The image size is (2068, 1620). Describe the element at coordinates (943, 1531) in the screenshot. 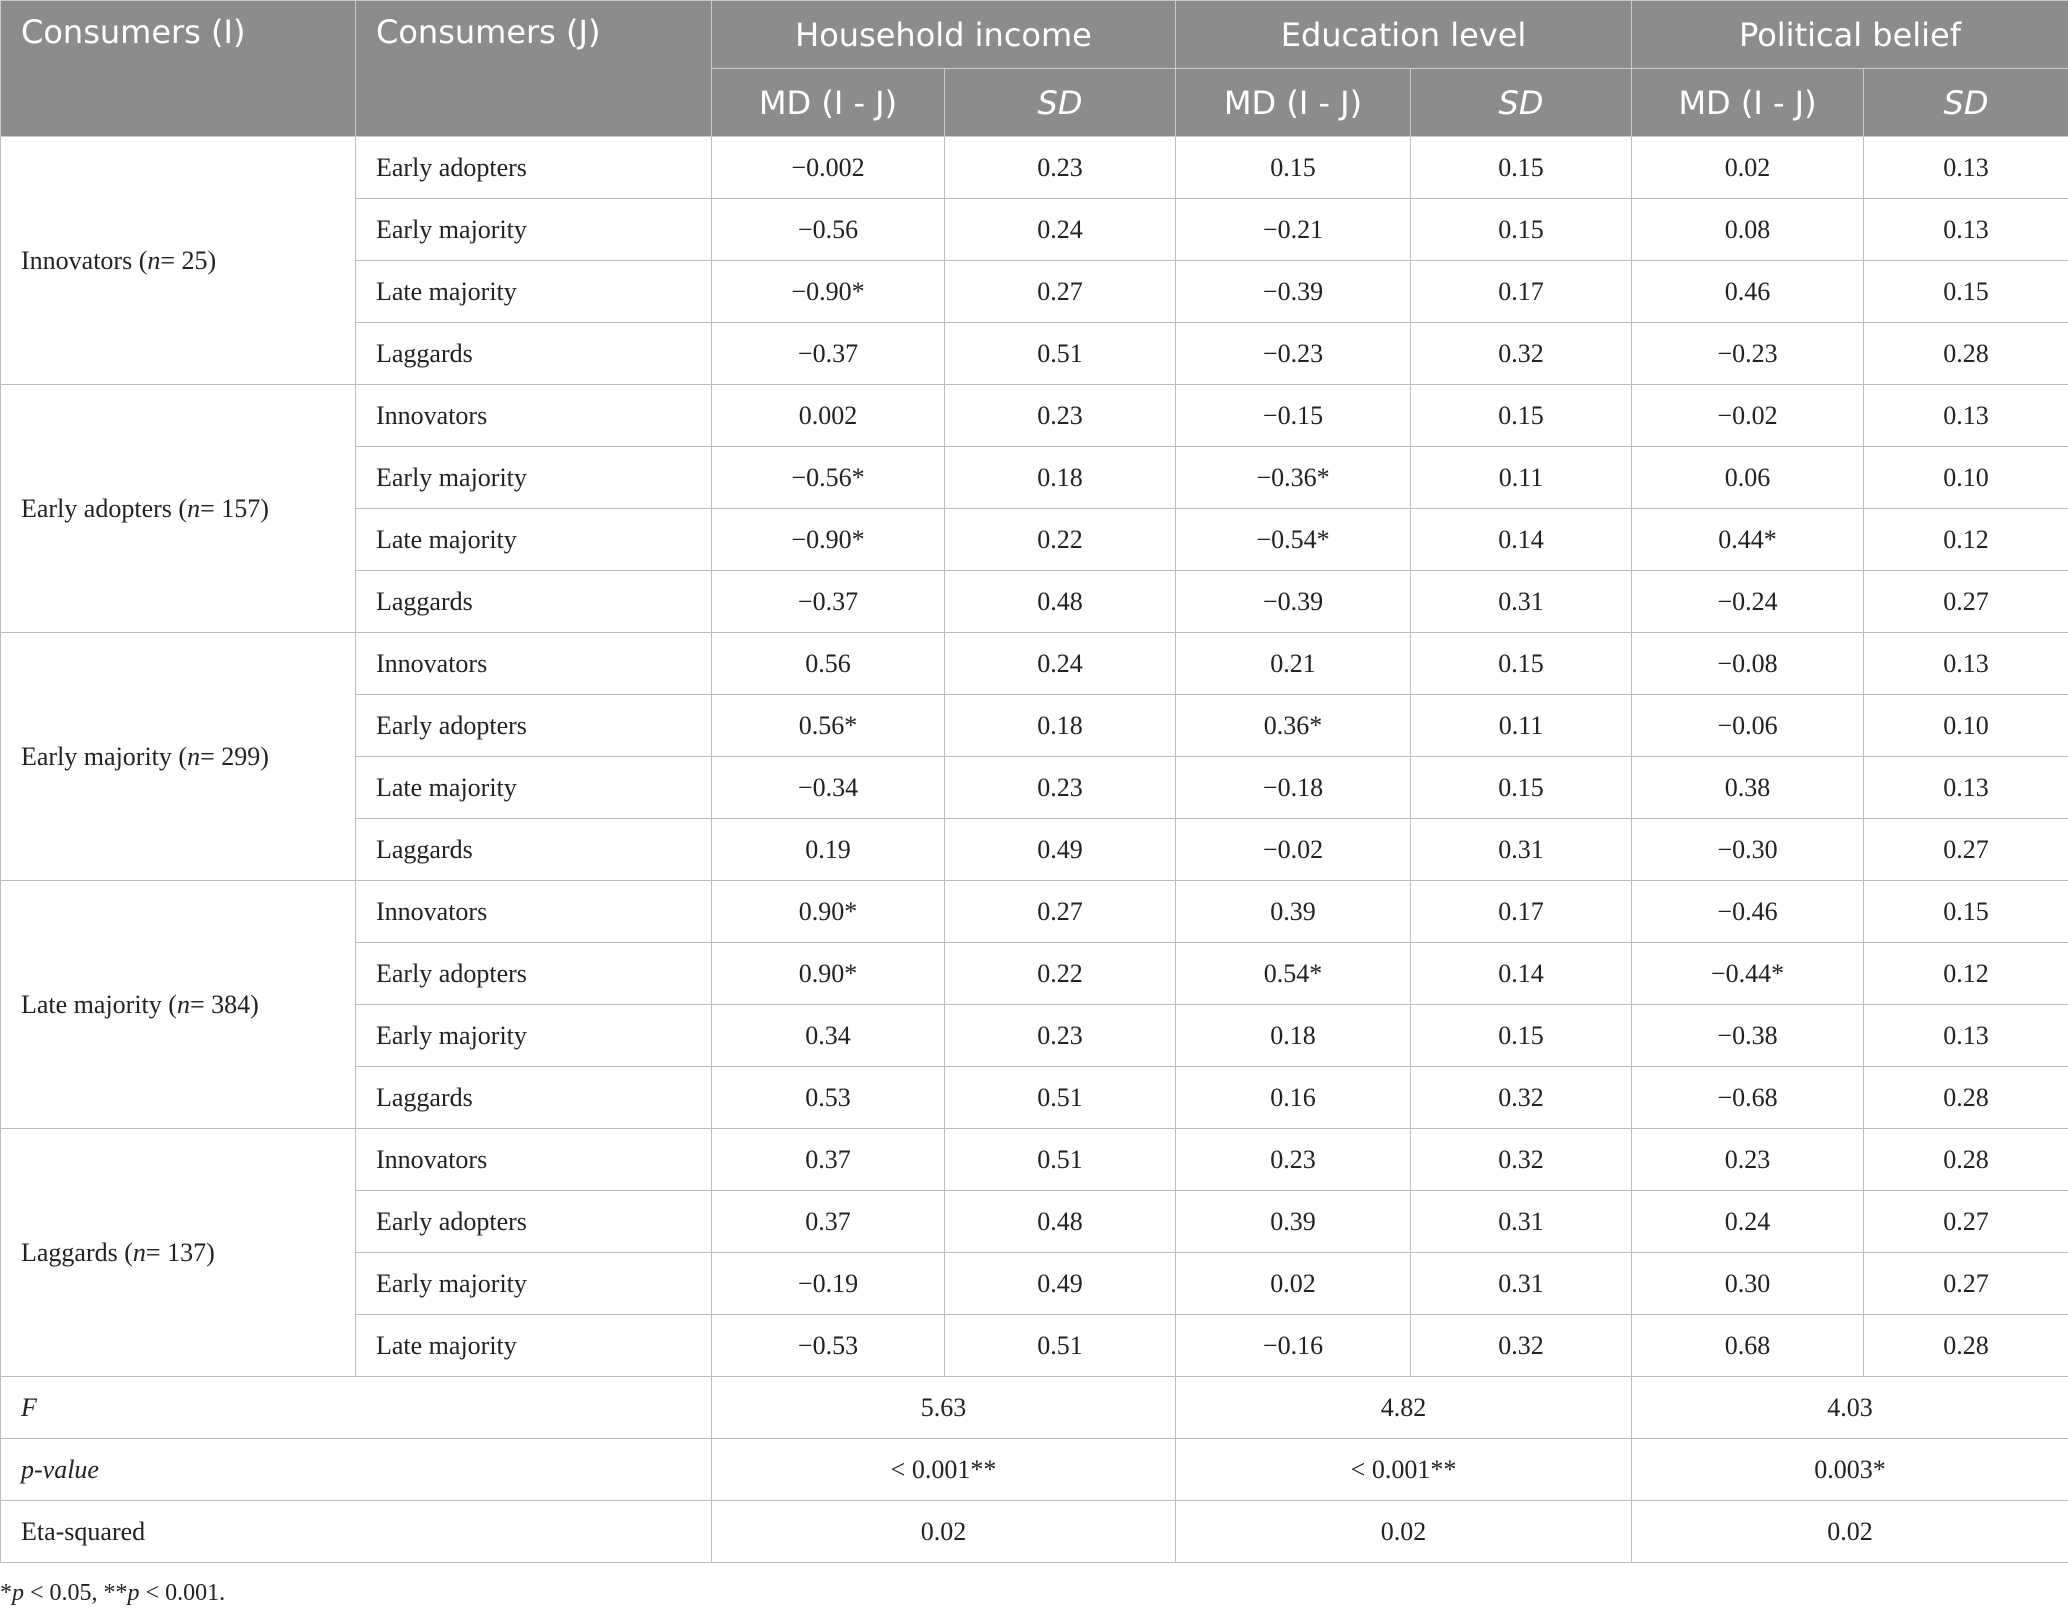

I see `income-stat-cell: 0.02` at that location.